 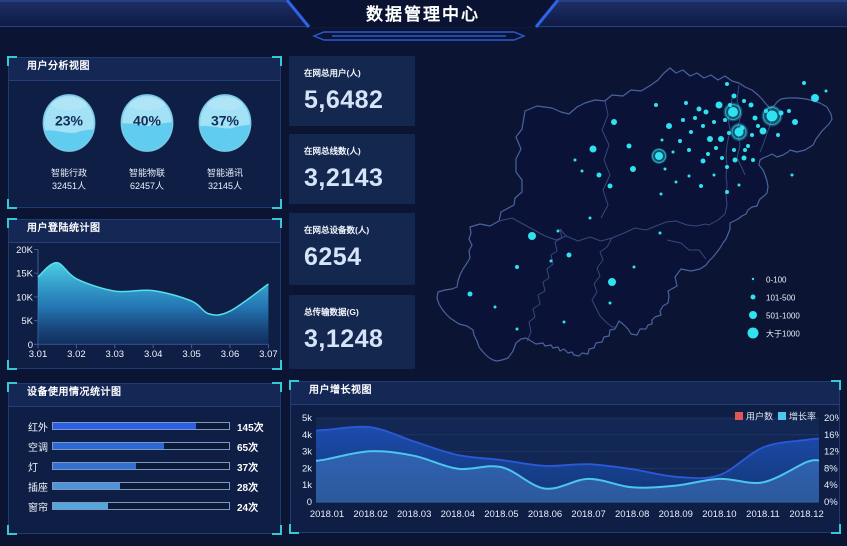 What do you see at coordinates (806, 514) in the screenshot?
I see `svg-text: 2018.12` at bounding box center [806, 514].